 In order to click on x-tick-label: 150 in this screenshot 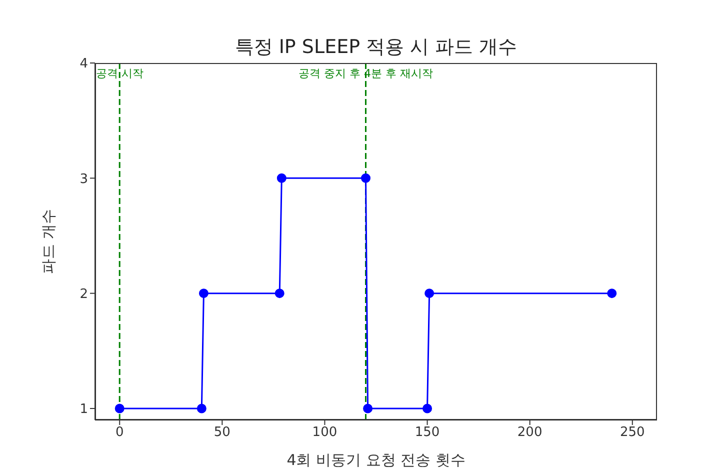, I will do `click(427, 432)`.